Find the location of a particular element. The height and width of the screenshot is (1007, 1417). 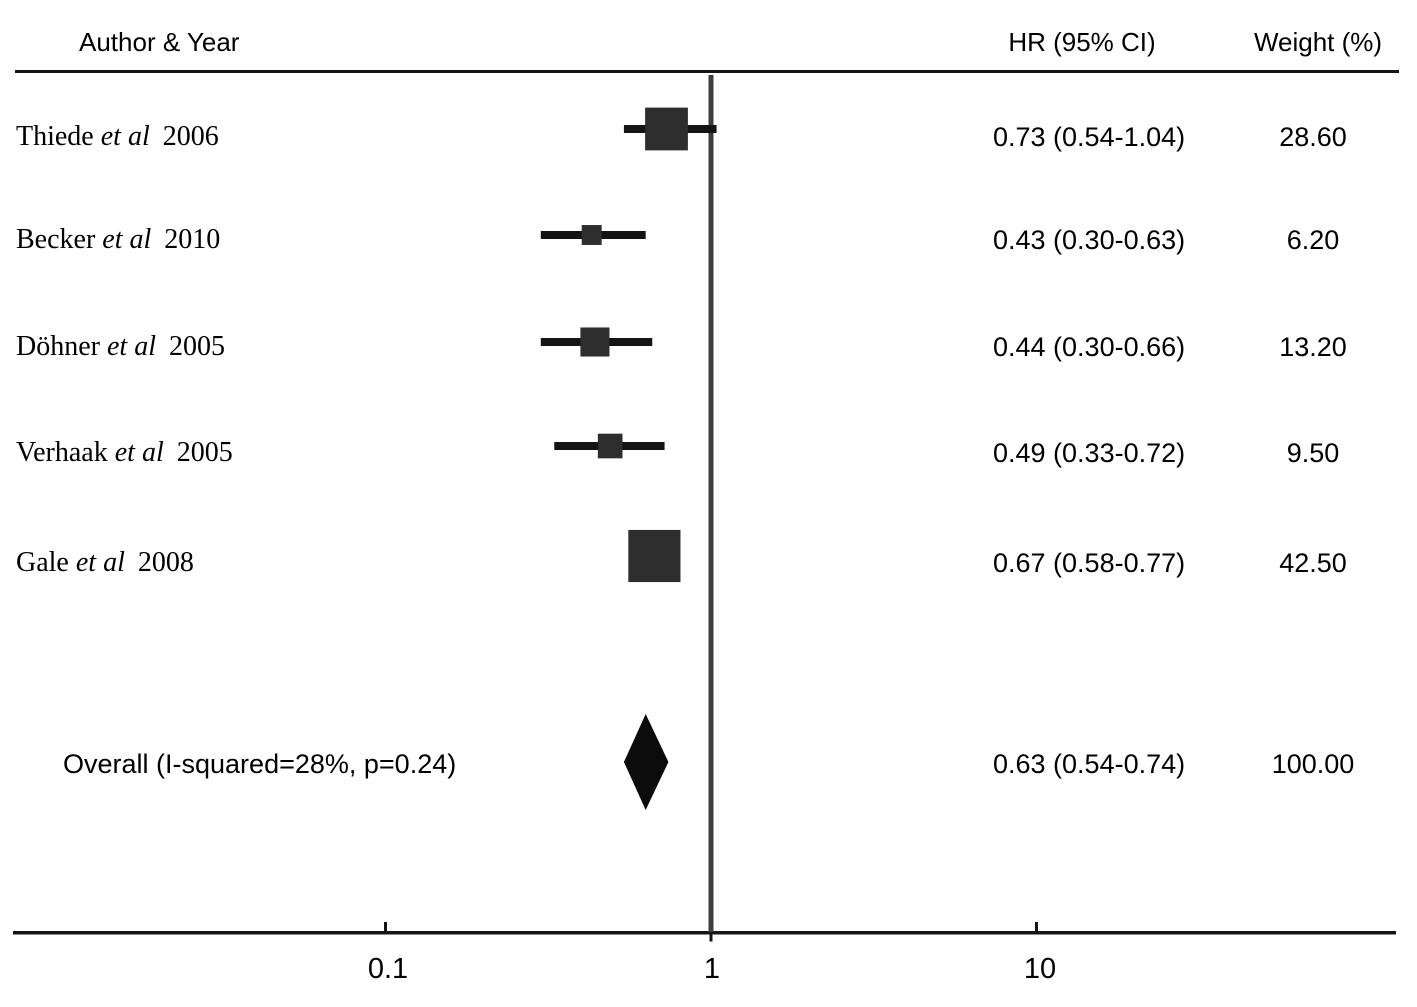

hr-value: 0.73 (0.54-1.04) is located at coordinates (1089, 137).